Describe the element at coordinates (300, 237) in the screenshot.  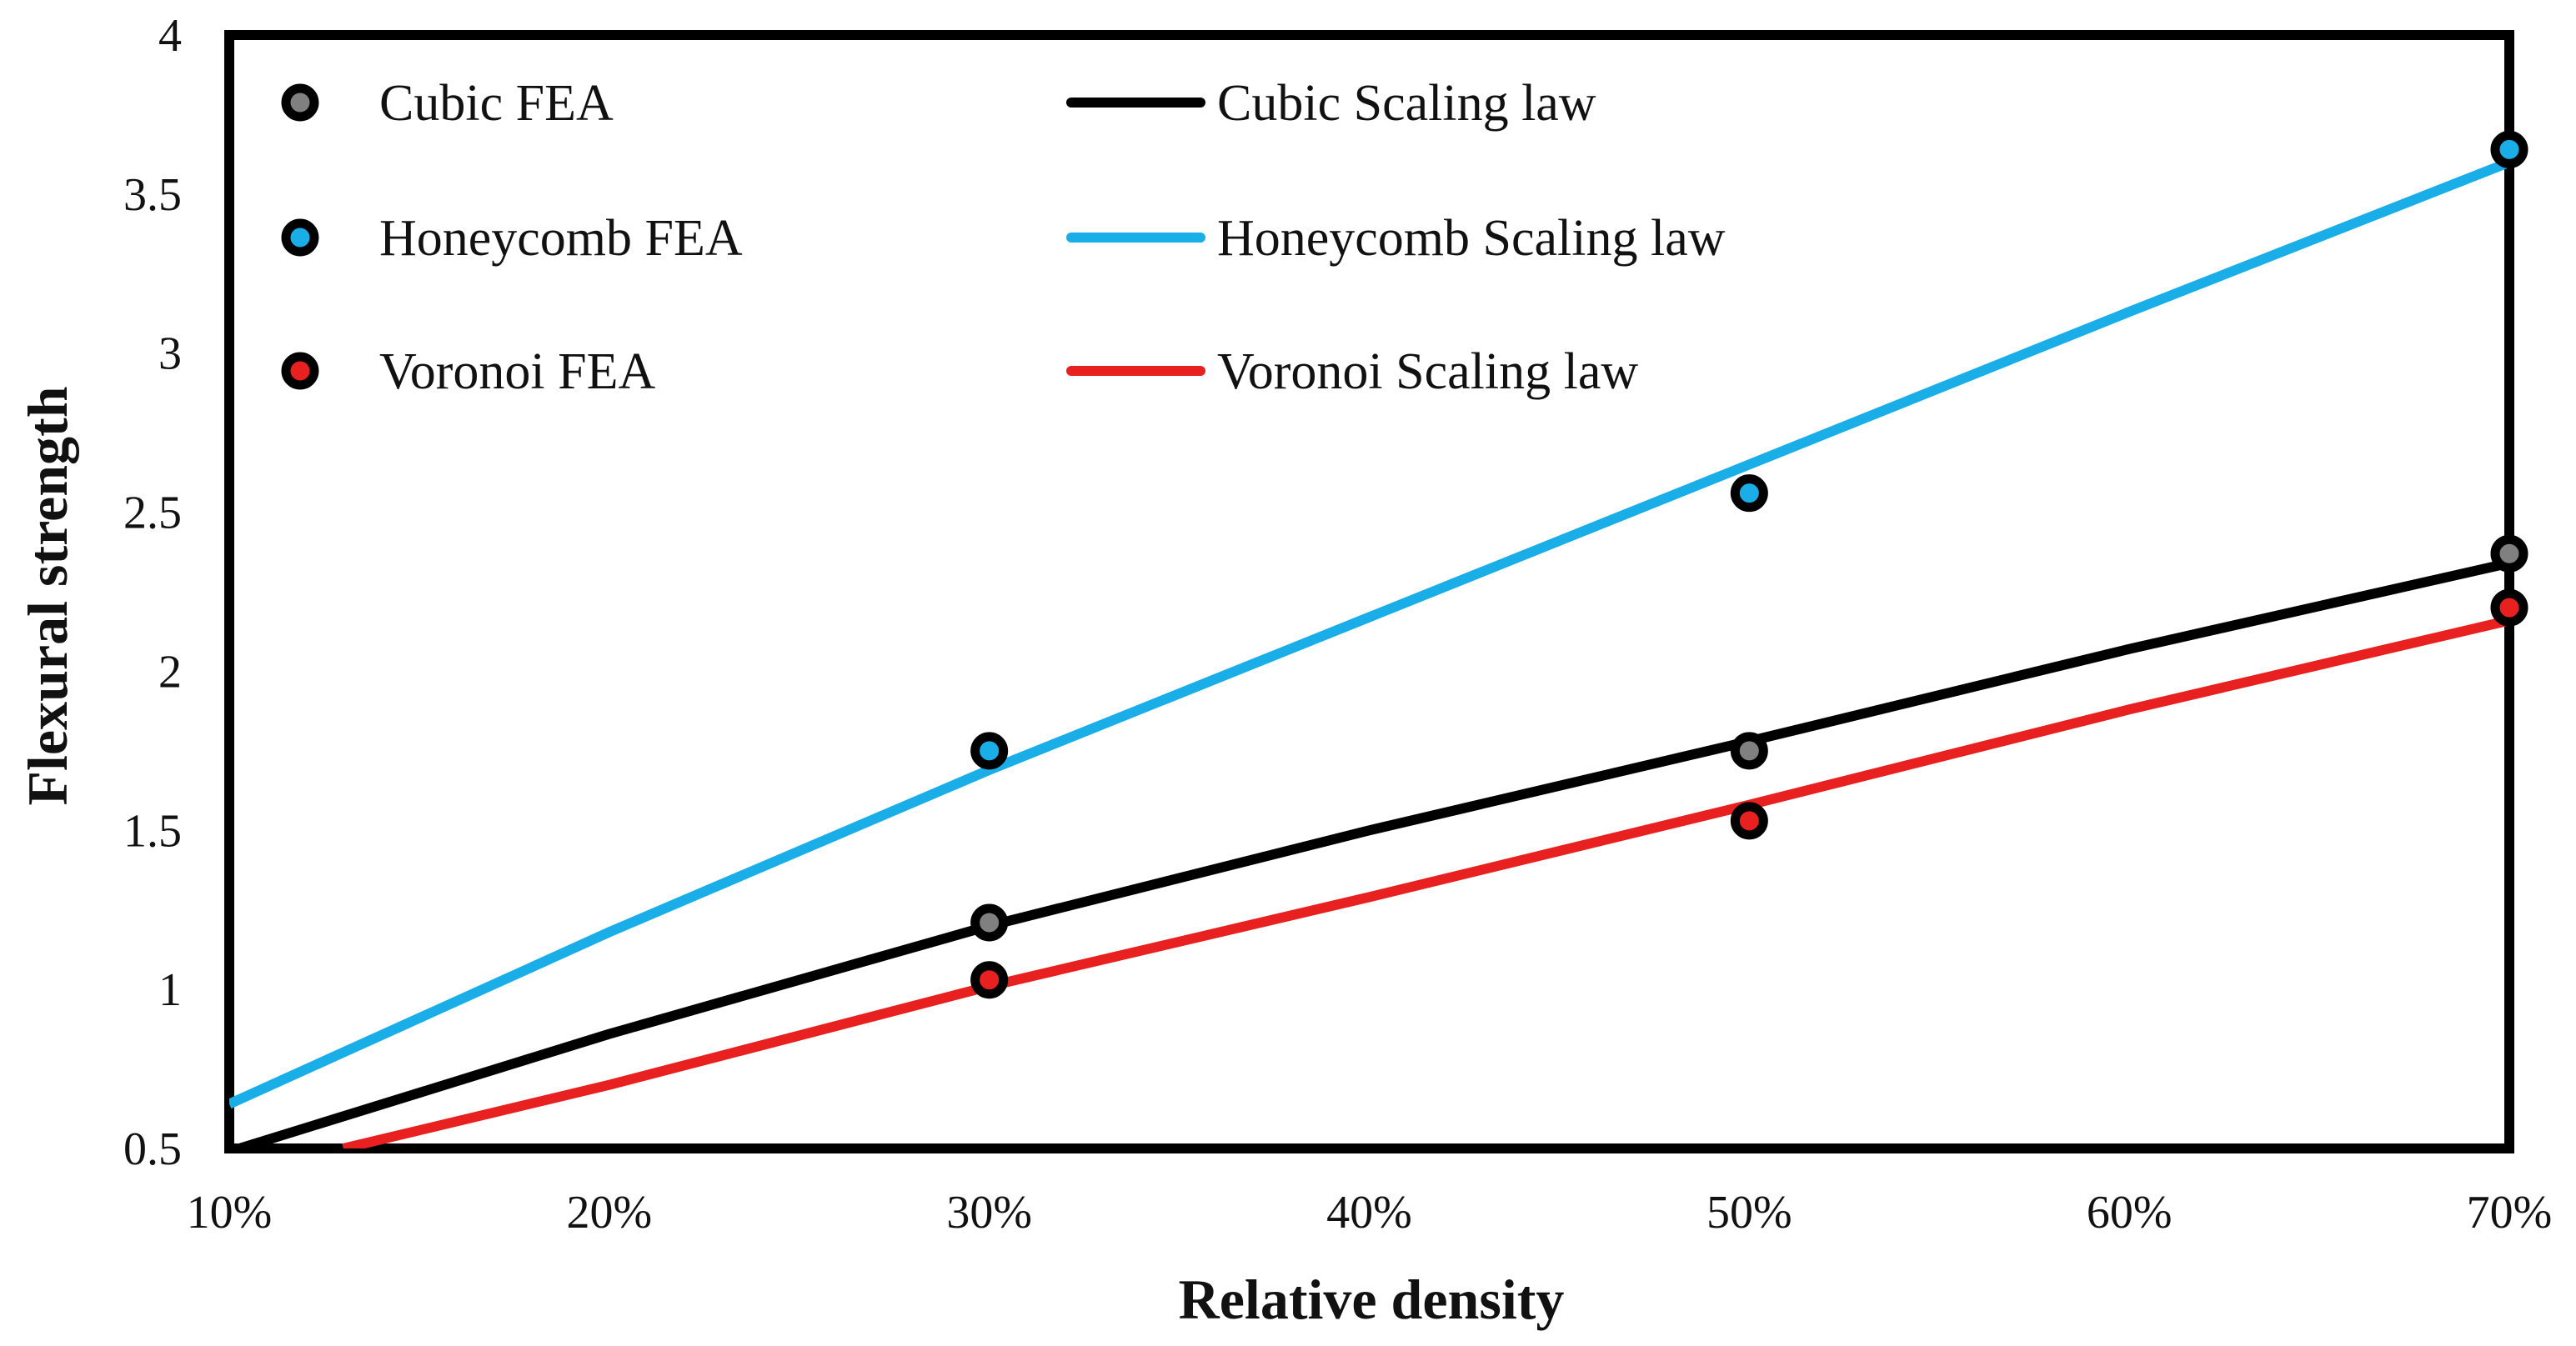
I see `legend-marker-honeycomb-fea` at that location.